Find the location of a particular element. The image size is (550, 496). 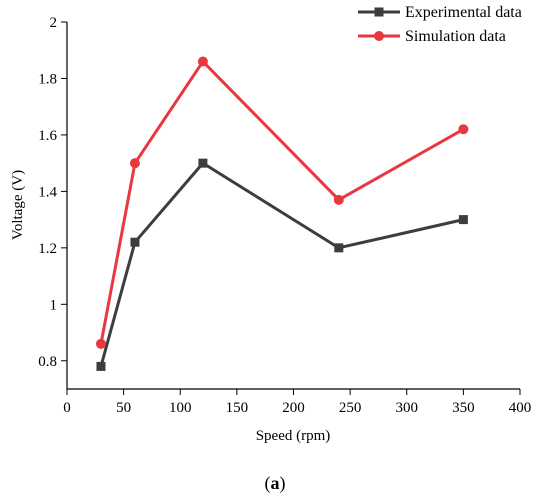

x-tick-label: 100 is located at coordinates (180, 408).